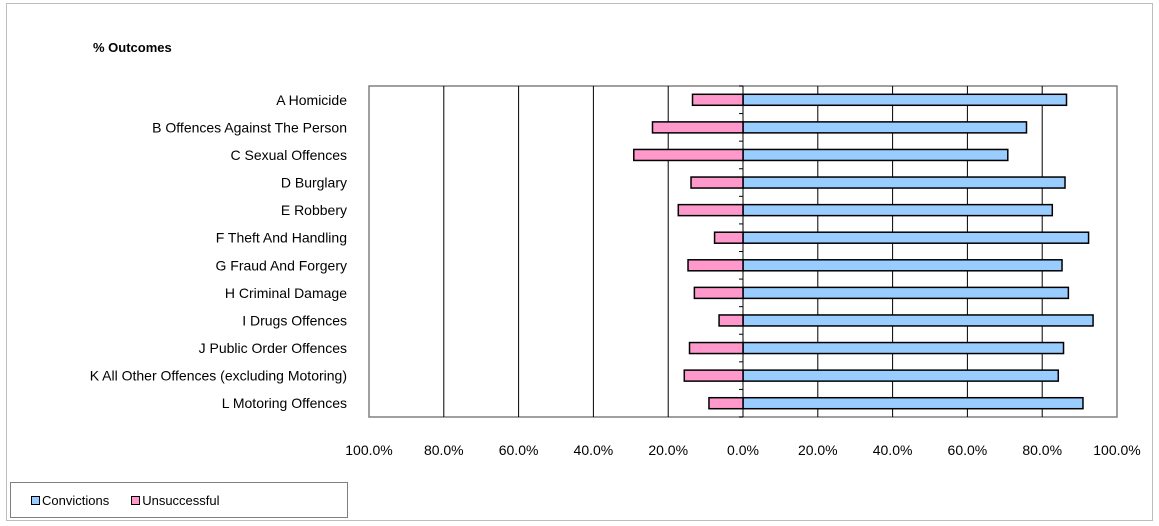 The height and width of the screenshot is (526, 1159). Describe the element at coordinates (314, 210) in the screenshot. I see `category-label: E Robbery` at that location.